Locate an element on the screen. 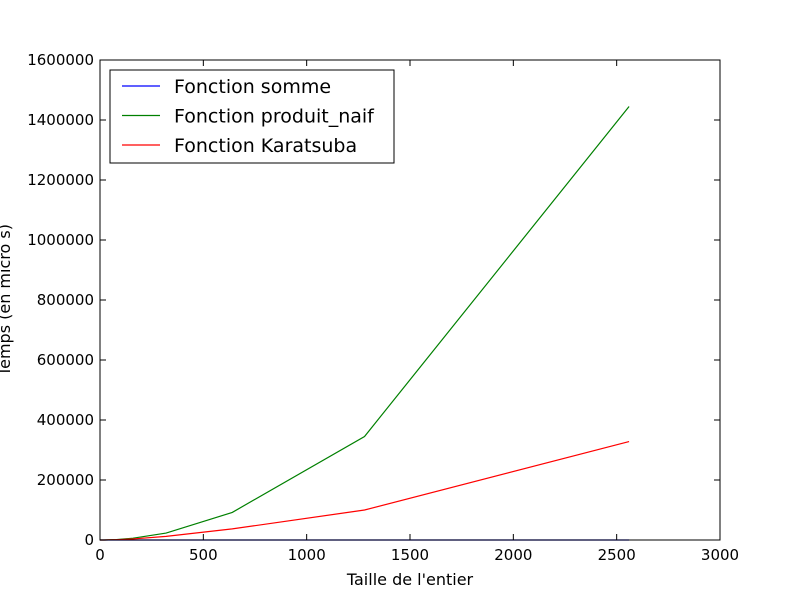  x-tick-label: 500 is located at coordinates (203, 555).